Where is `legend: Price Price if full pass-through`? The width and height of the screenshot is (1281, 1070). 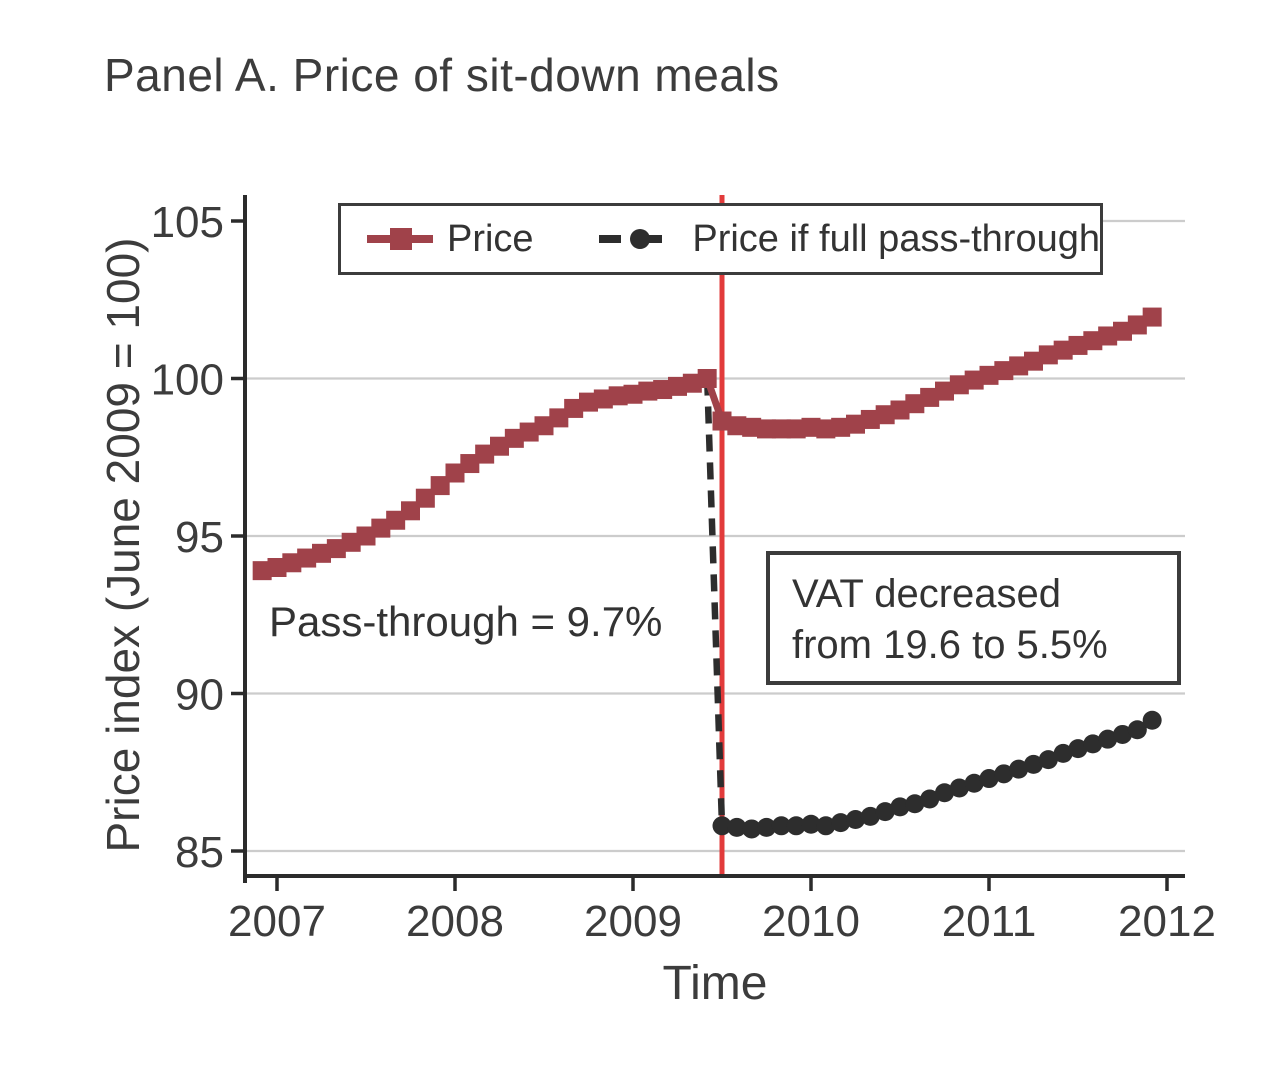 legend: Price Price if full pass-through is located at coordinates (720, 239).